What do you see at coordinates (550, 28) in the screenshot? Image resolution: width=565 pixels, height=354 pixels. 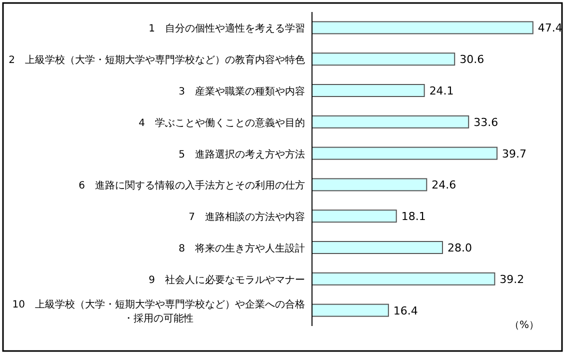 I see `data-label: 47.4` at bounding box center [550, 28].